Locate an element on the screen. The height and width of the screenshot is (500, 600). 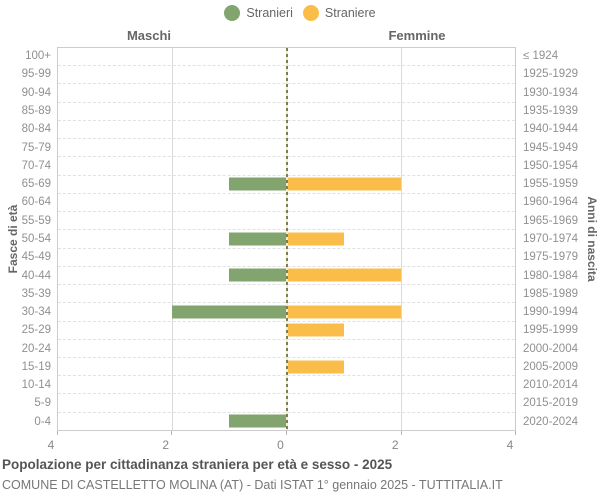
legend-item-straniere: Straniere is located at coordinates (339, 13).